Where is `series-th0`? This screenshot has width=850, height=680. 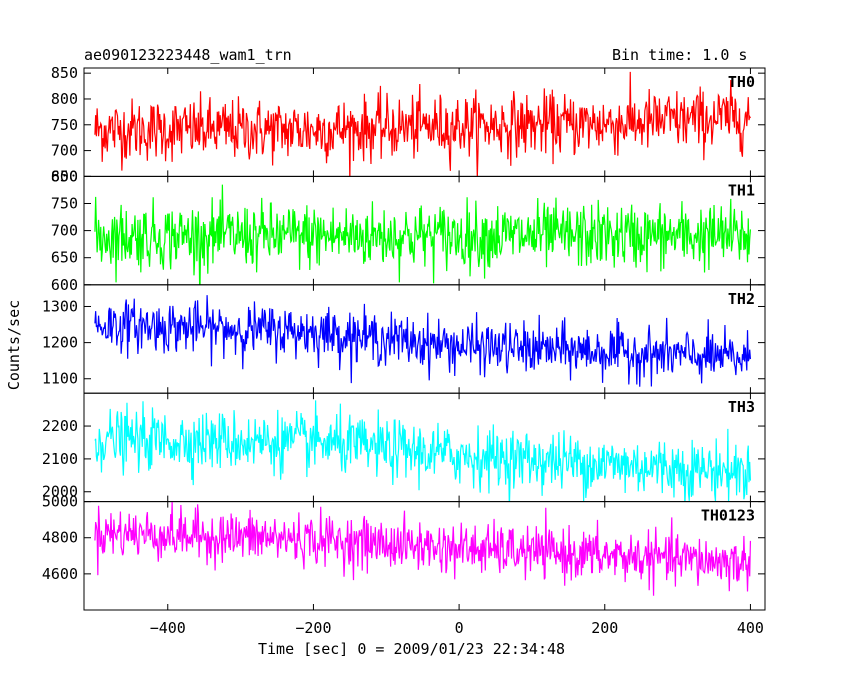 series-th0 is located at coordinates (422, 124).